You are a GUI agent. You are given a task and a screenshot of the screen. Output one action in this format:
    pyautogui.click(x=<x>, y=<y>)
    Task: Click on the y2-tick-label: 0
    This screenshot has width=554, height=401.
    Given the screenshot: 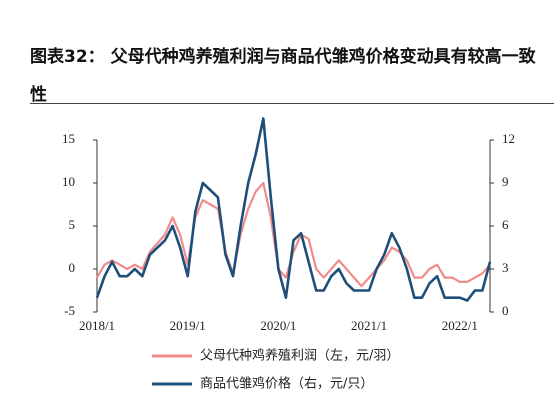 What is the action you would take?
    pyautogui.click(x=505, y=310)
    